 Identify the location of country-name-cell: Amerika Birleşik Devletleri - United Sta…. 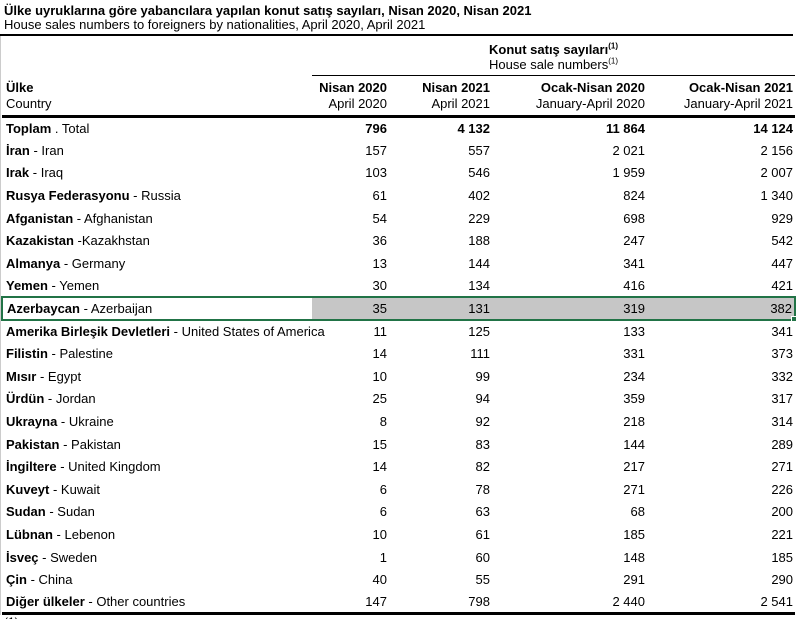
(163, 331).